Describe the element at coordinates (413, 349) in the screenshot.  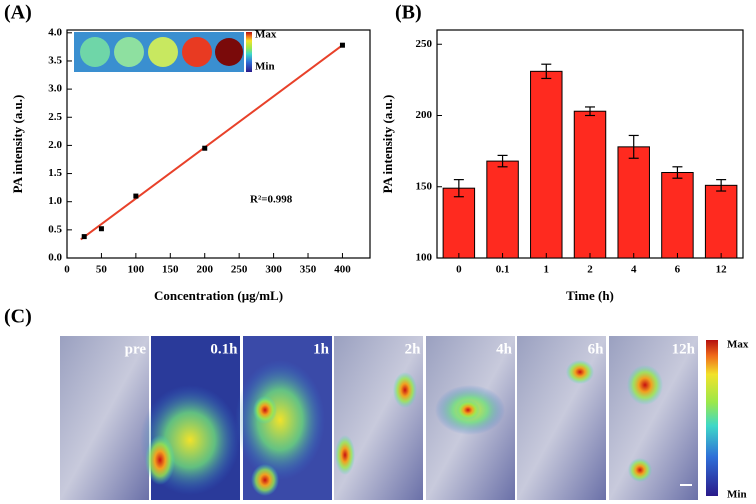
I see `image-label: 2h` at that location.